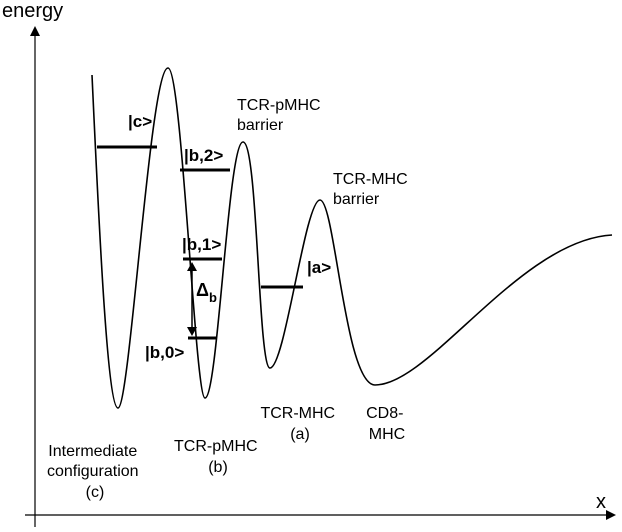 The height and width of the screenshot is (532, 622). Describe the element at coordinates (192, 299) in the screenshot. I see `gap-arrow-heads` at that location.